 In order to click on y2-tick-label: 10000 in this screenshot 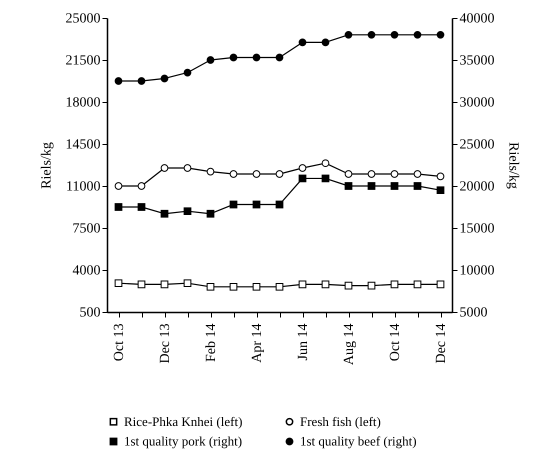, I will do `click(477, 271)`.